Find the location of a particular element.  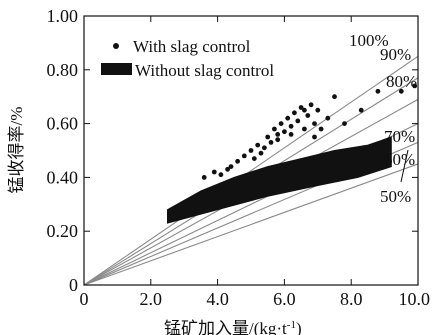

x-axis-title-close: ) is located at coordinates (299, 327).